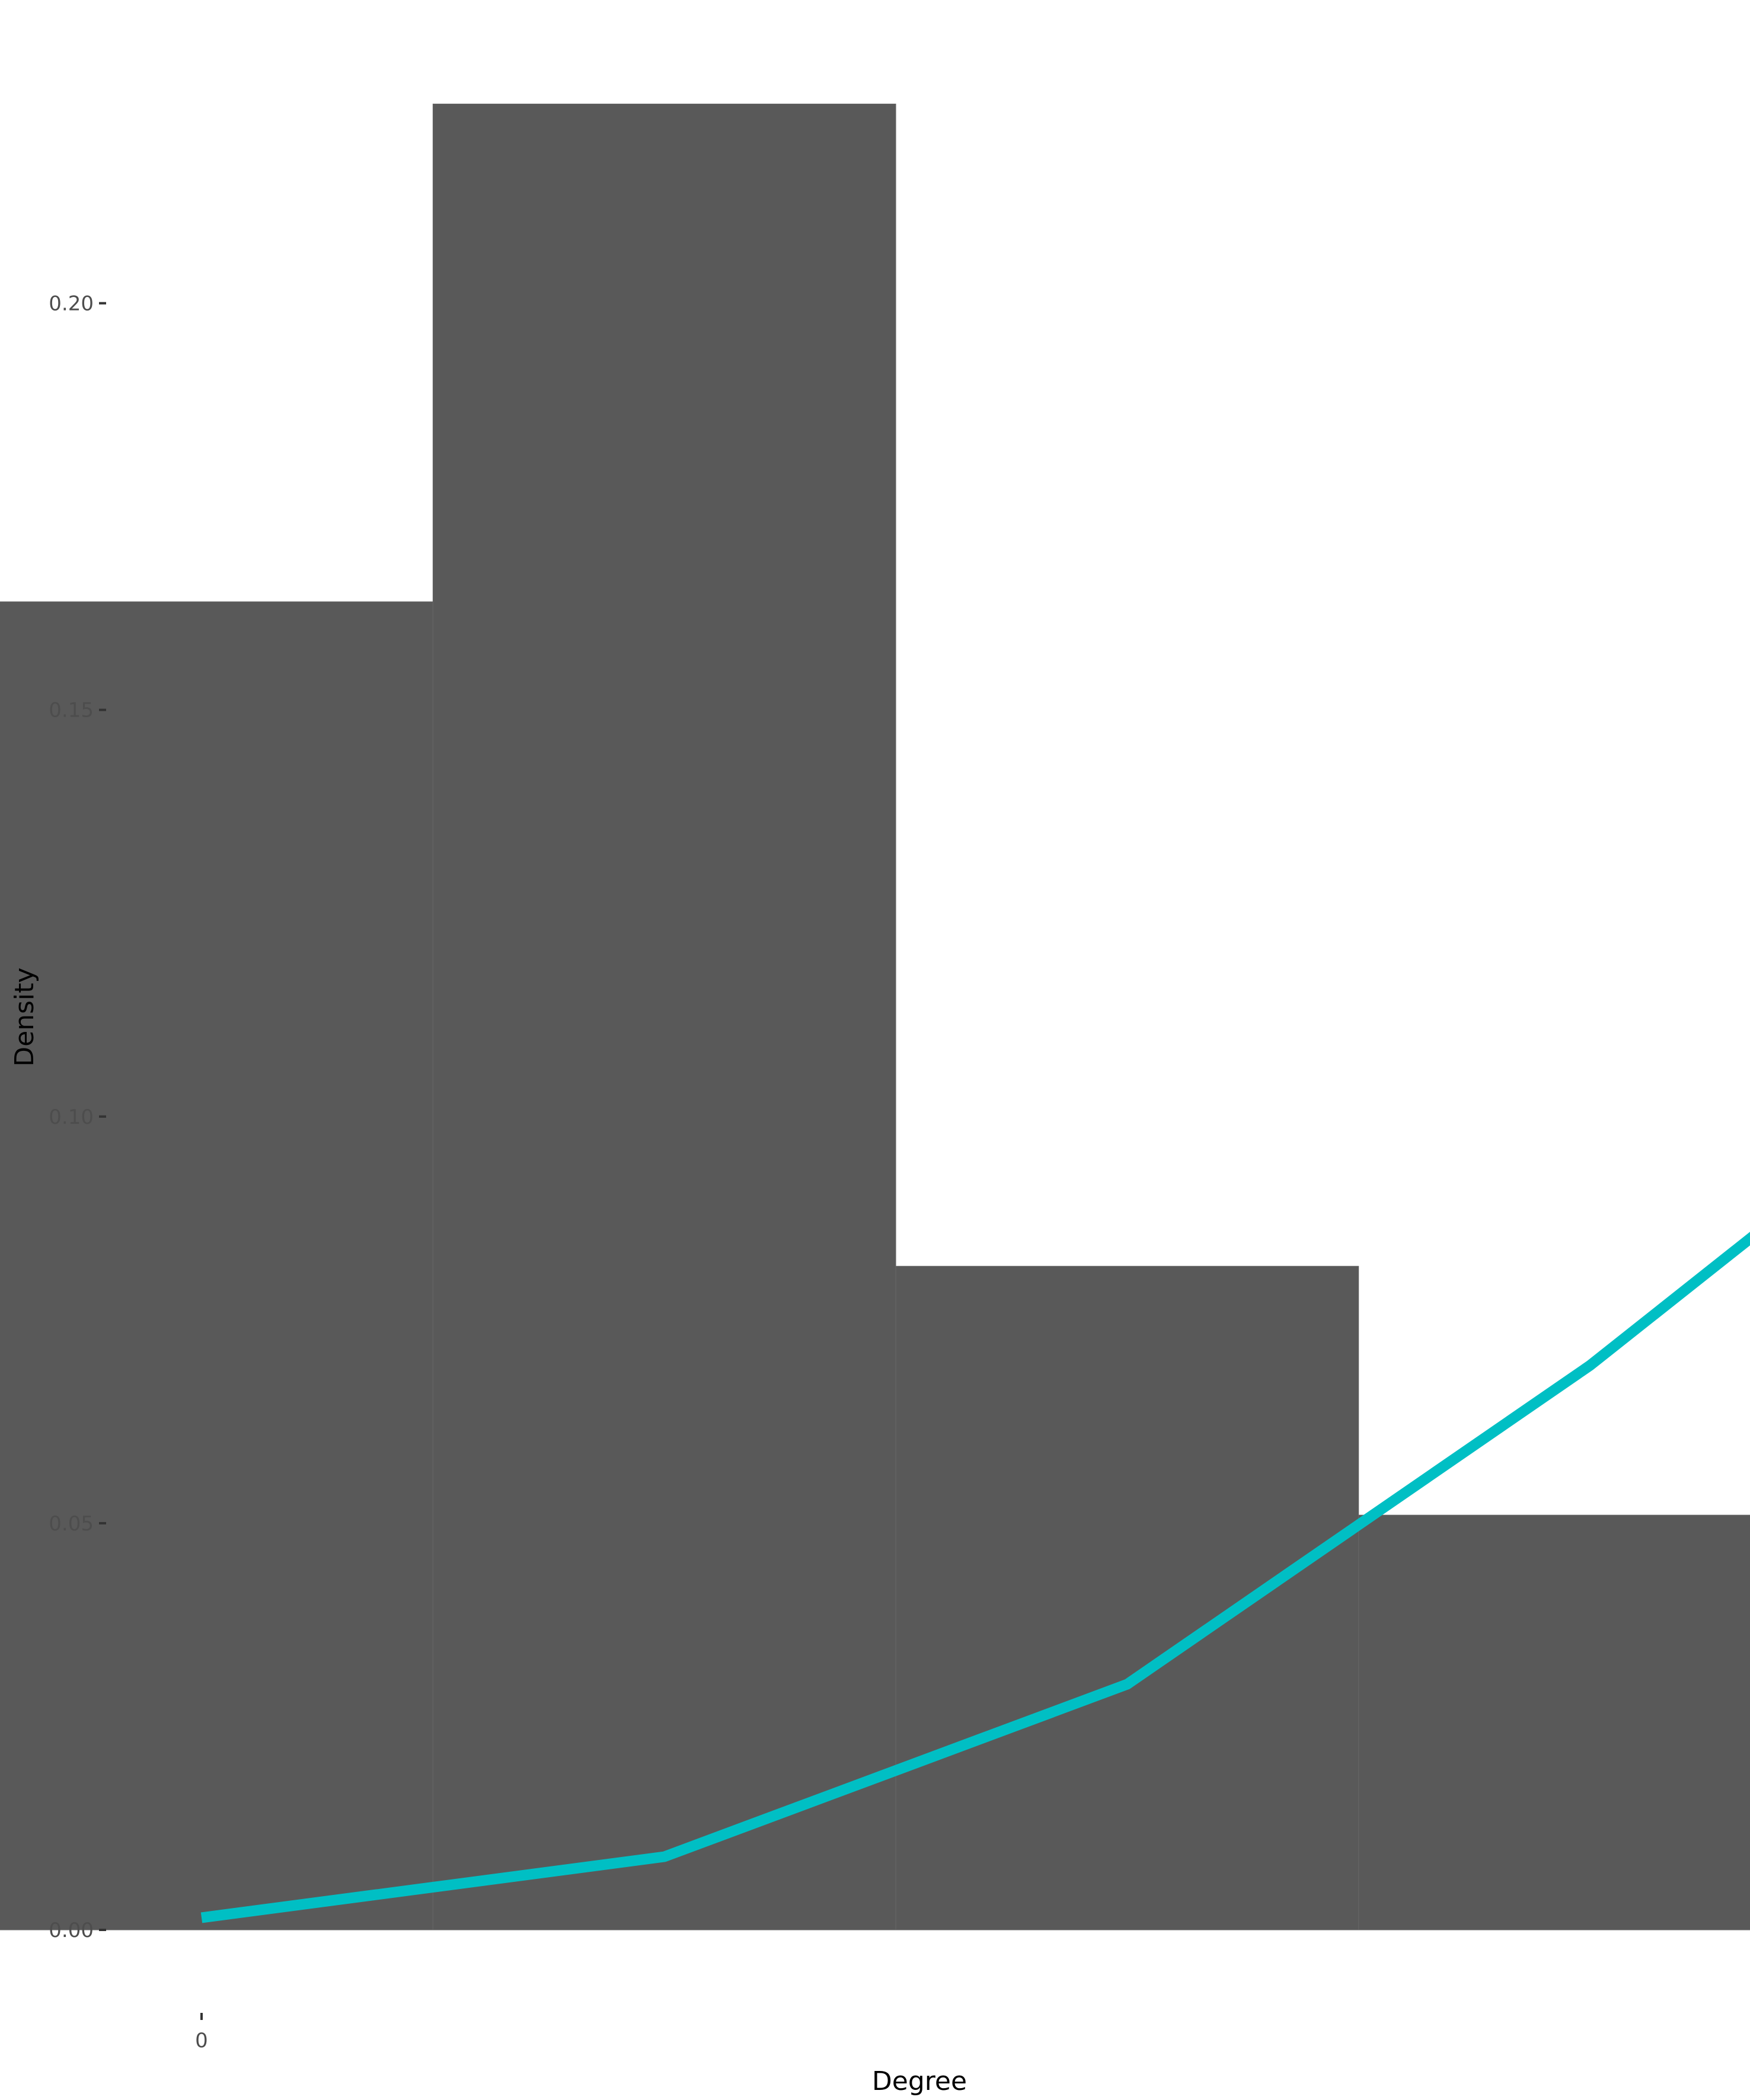 This screenshot has height=2100, width=1750. What do you see at coordinates (71, 1117) in the screenshot?
I see `y-tick-label: 0.10` at bounding box center [71, 1117].